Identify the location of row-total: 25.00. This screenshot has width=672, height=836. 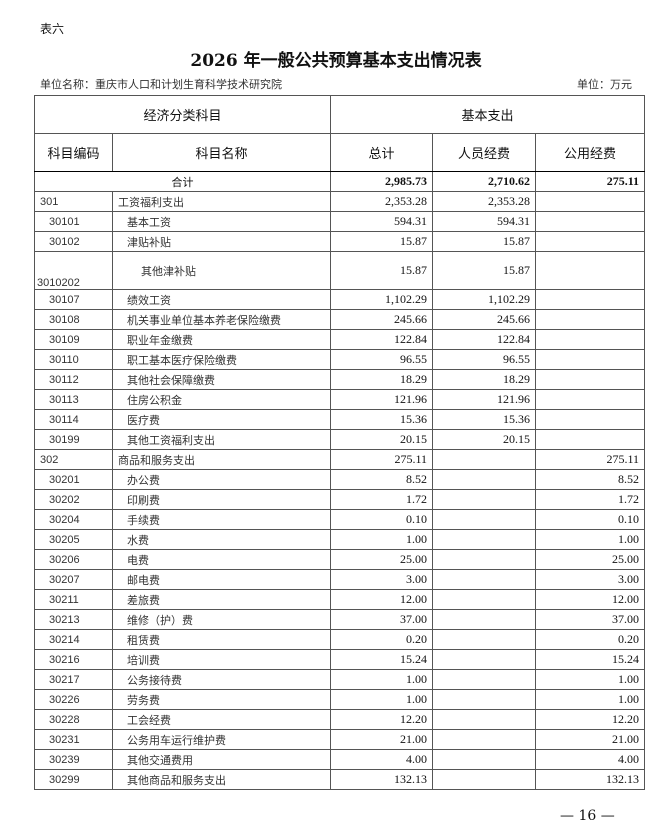
(382, 559).